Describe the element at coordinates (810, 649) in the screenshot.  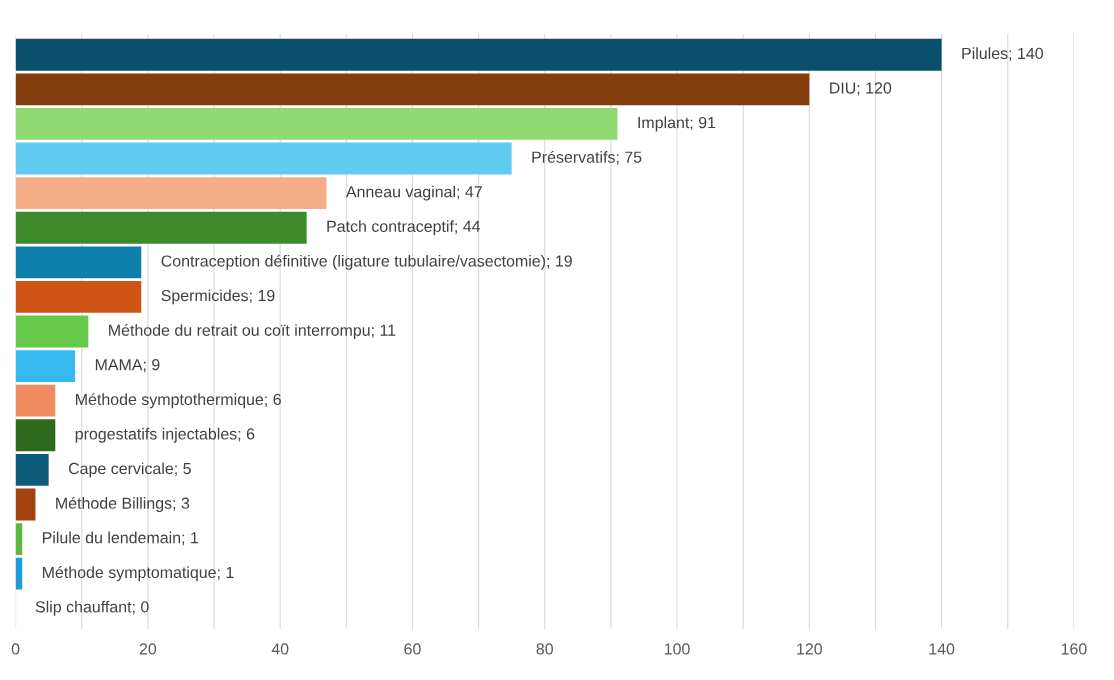
I see `x-tick-label: 120` at that location.